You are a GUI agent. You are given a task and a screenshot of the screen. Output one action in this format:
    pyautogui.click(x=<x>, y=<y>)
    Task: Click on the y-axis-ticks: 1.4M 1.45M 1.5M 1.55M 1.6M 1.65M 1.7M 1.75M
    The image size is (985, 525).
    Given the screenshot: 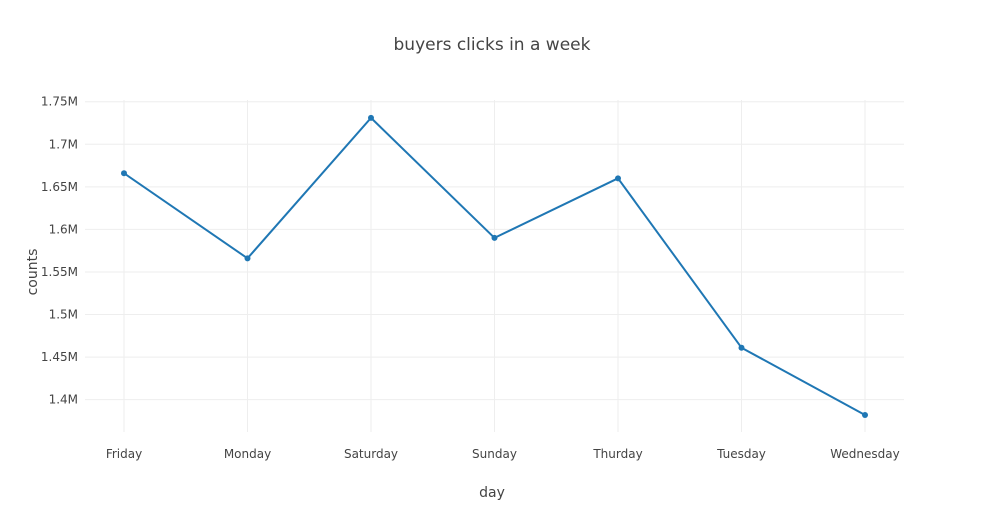 What is the action you would take?
    pyautogui.click(x=59, y=251)
    